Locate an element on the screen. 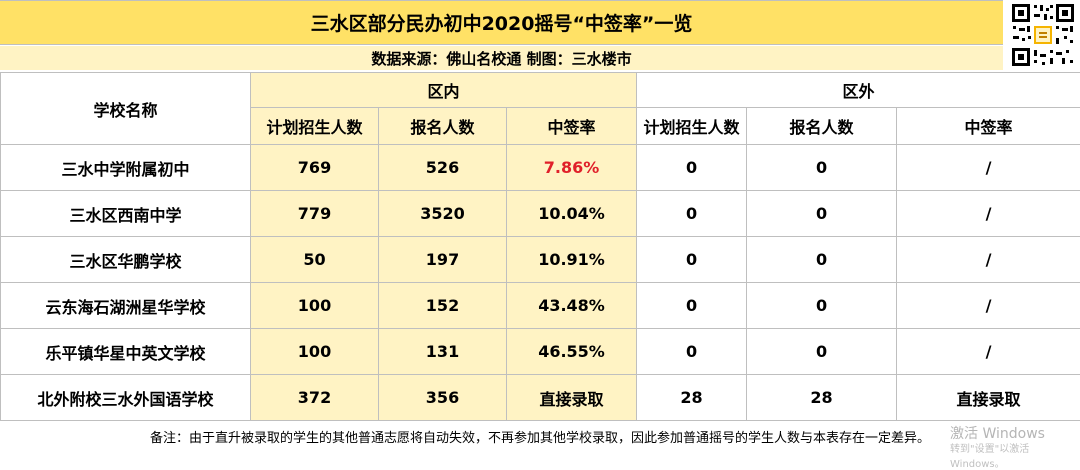 This screenshot has width=1080, height=470. inside-applicants: 356 is located at coordinates (443, 398).